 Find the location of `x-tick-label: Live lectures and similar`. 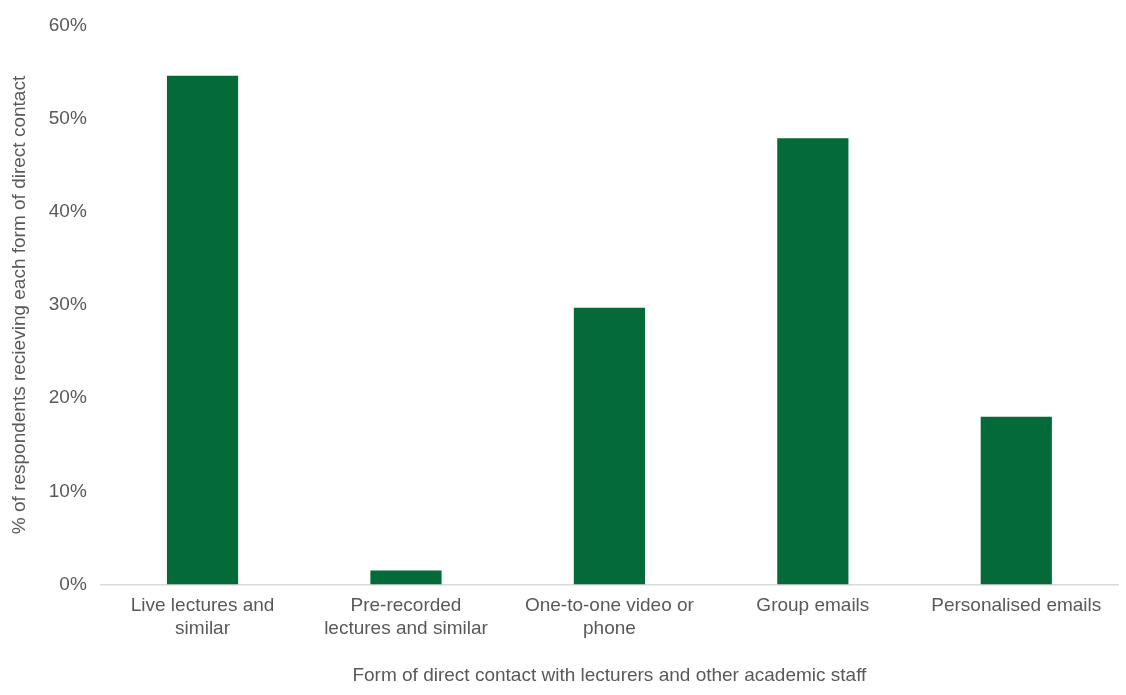

x-tick-label: Live lectures and similar is located at coordinates (202, 616).